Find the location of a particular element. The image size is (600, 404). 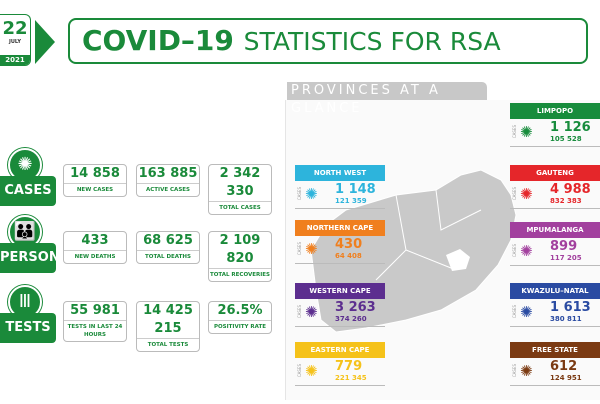

stat-label: TESTS IN LAST 24 HOURS is located at coordinates (95, 331).